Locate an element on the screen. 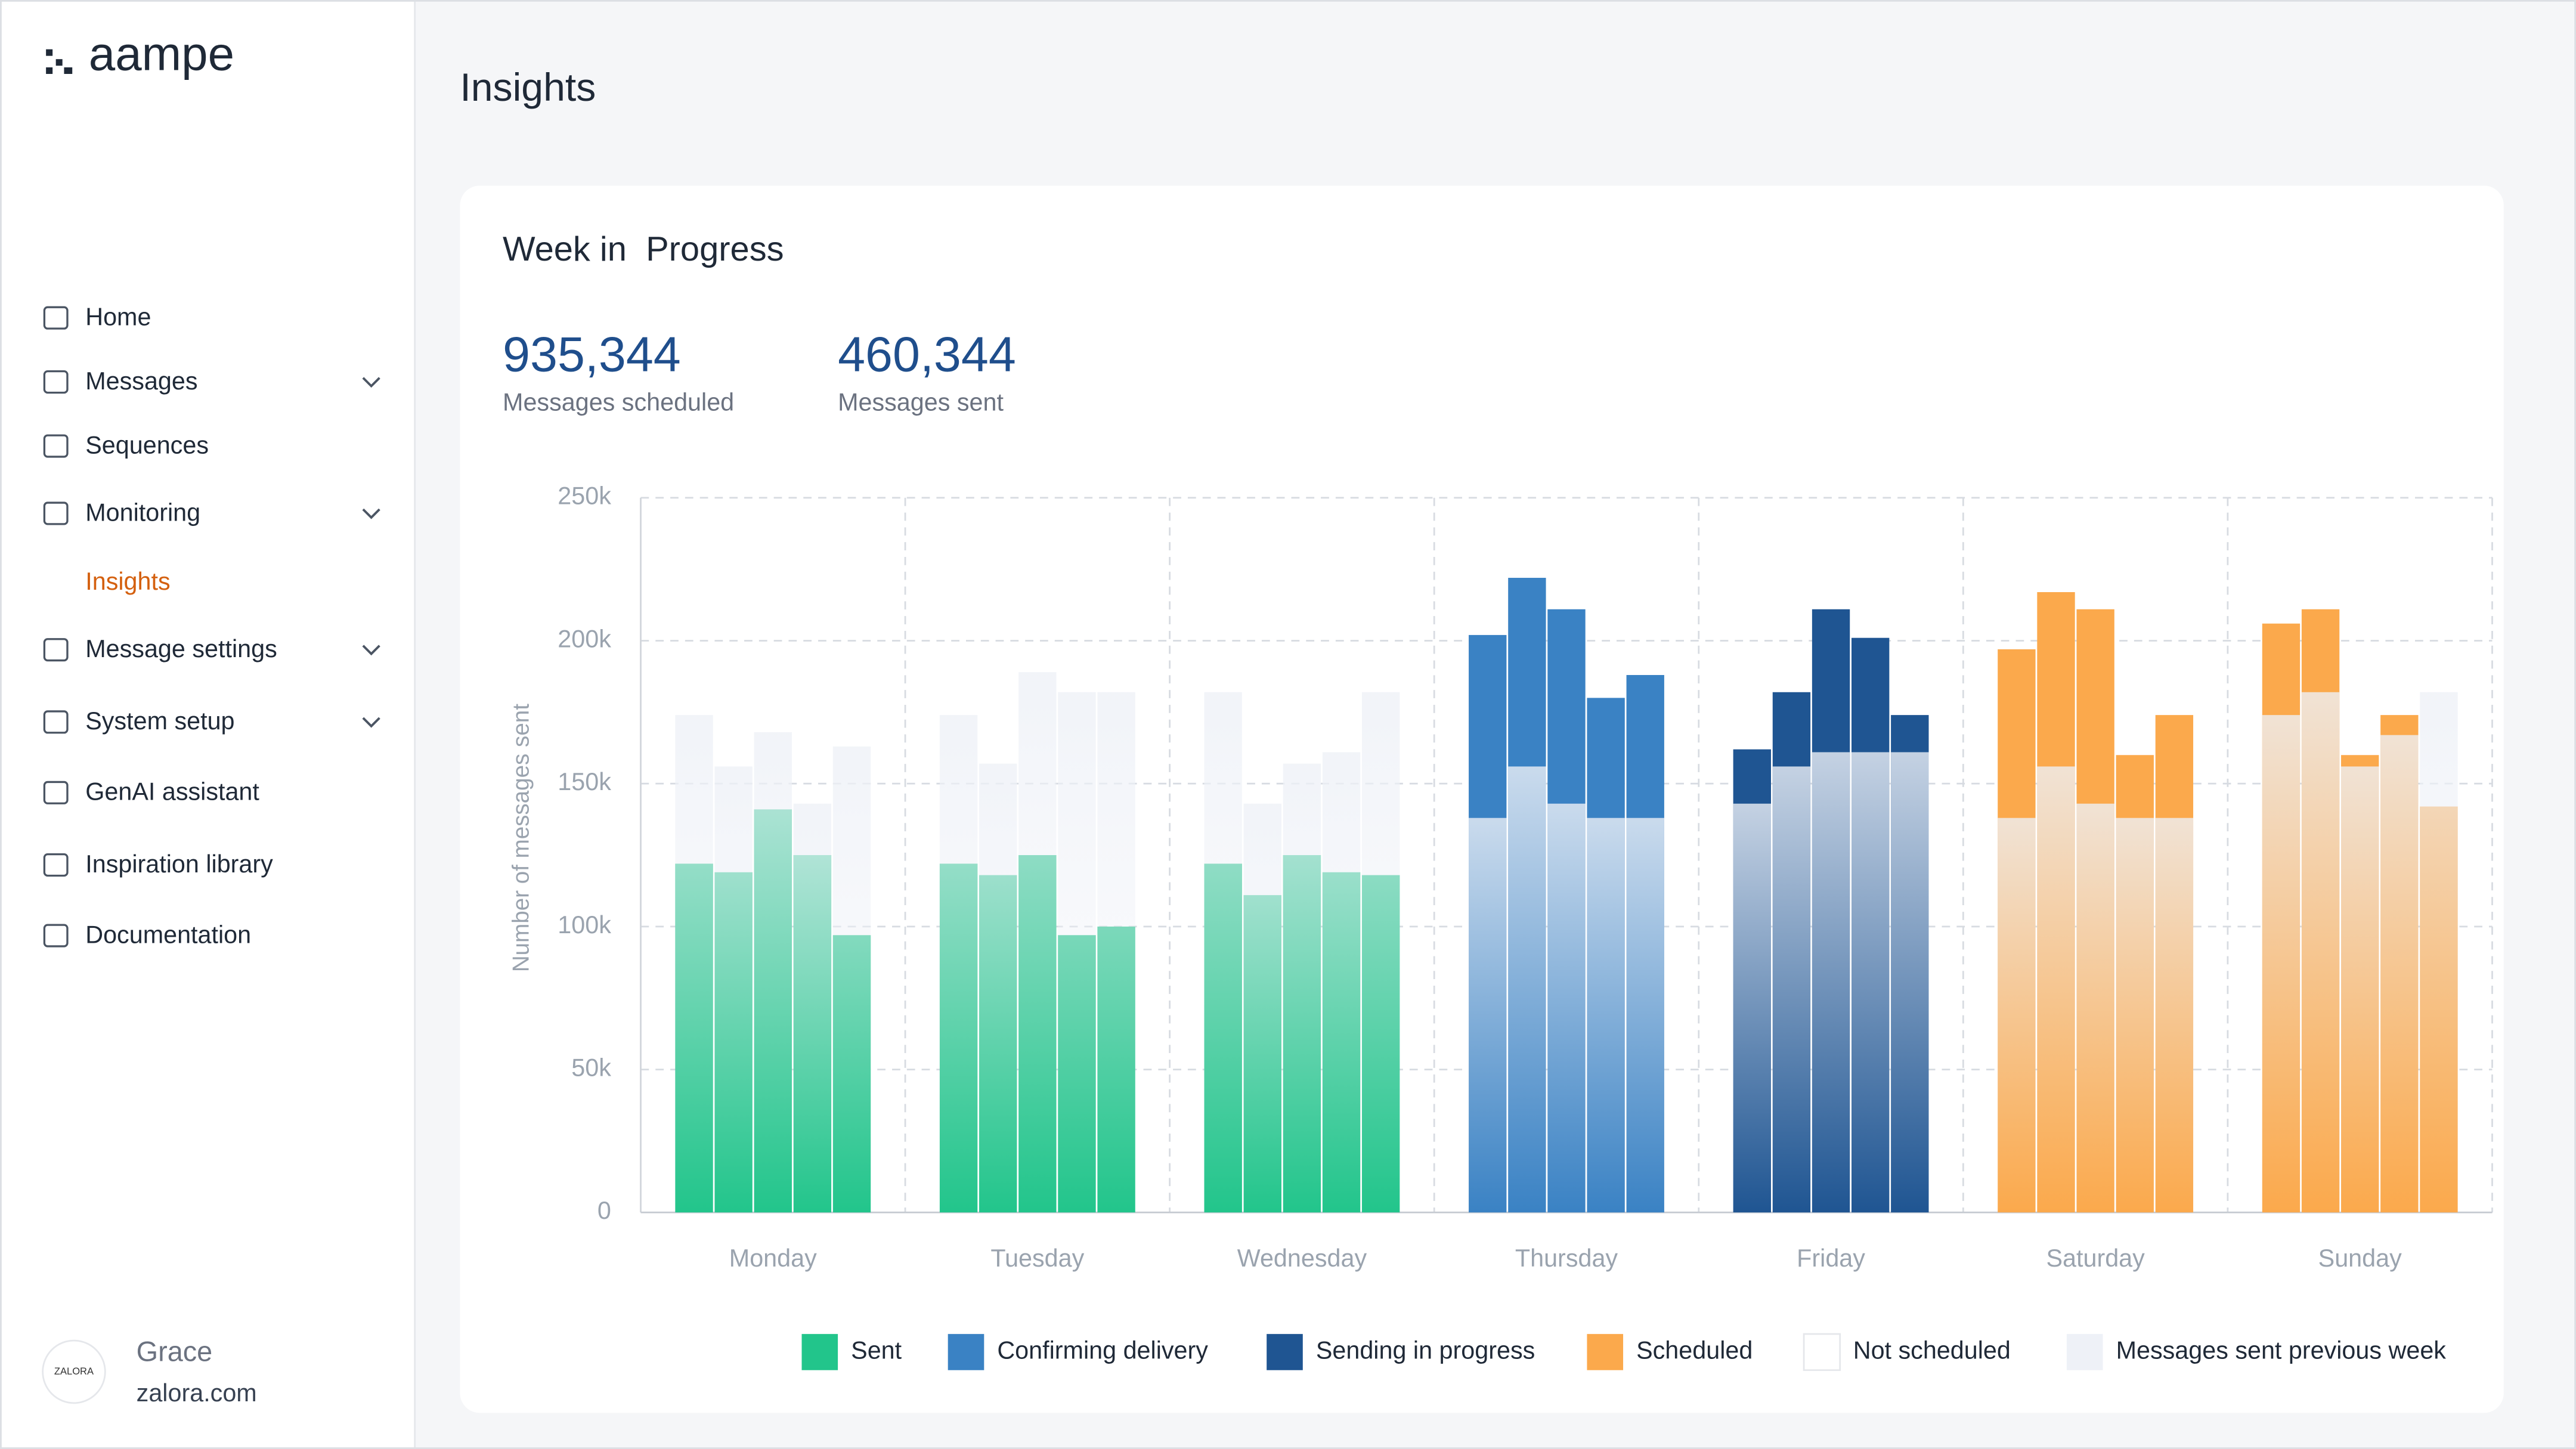 The height and width of the screenshot is (1449, 2576). y-tick-label: 100k is located at coordinates (584, 925).